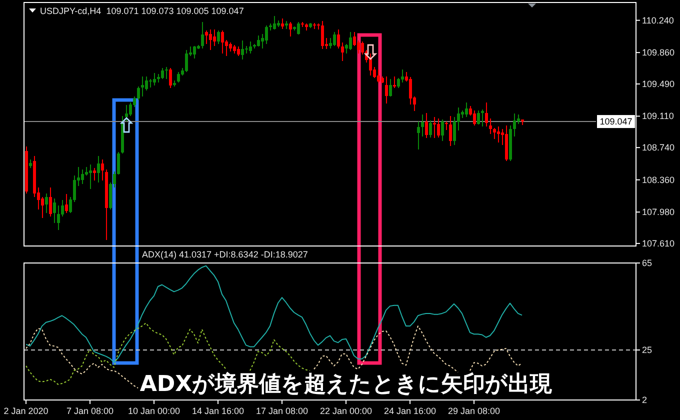 This screenshot has height=420, width=680. I want to click on x-tick-label: 10 Jan 00:00, so click(154, 411).